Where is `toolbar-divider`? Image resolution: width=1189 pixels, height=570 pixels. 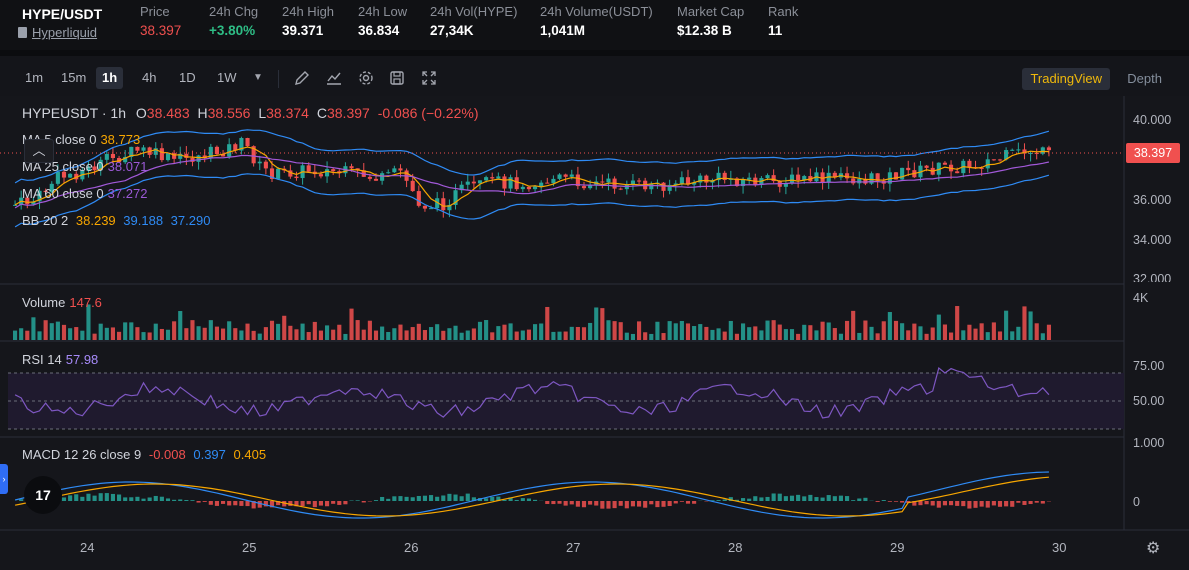 toolbar-divider is located at coordinates (278, 79).